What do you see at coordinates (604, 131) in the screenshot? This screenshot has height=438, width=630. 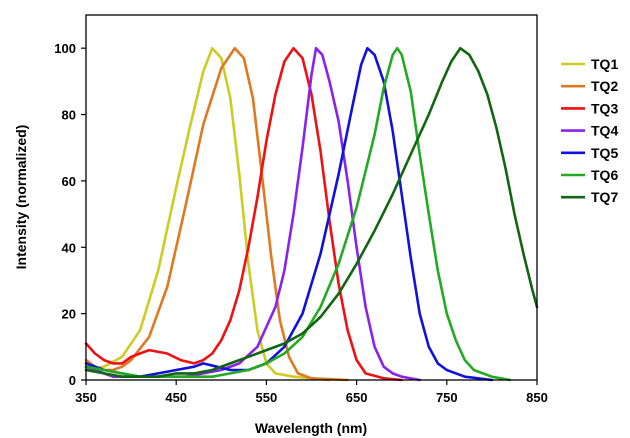 I see `legend-label: TQ4` at bounding box center [604, 131].